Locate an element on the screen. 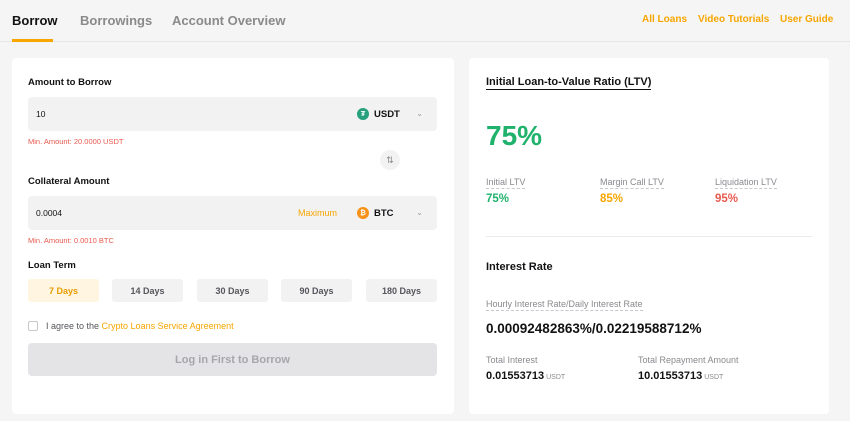  total-interest-label: Total Interest is located at coordinates (512, 360).